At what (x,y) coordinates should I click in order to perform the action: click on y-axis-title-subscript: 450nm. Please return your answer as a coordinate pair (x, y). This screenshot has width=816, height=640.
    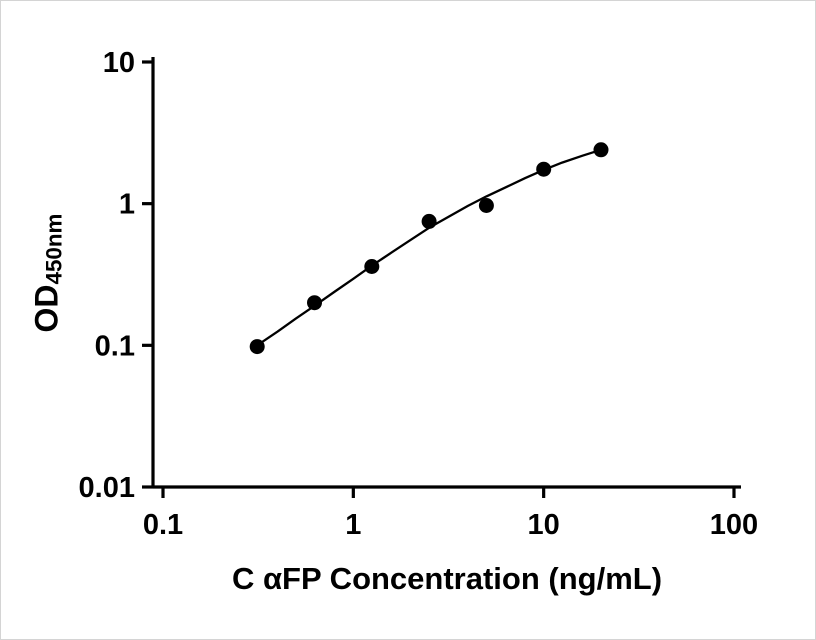
    Looking at the image, I should click on (54, 249).